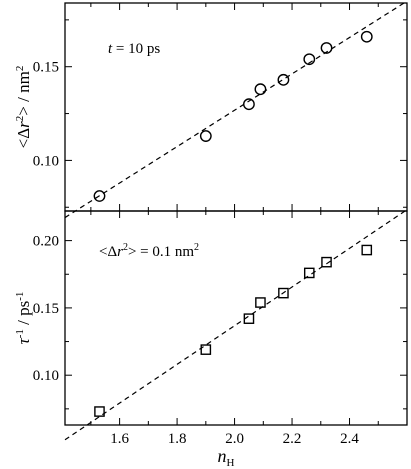 The height and width of the screenshot is (469, 411). Describe the element at coordinates (46, 68) in the screenshot. I see `top-ytick-label: 0.15` at that location.